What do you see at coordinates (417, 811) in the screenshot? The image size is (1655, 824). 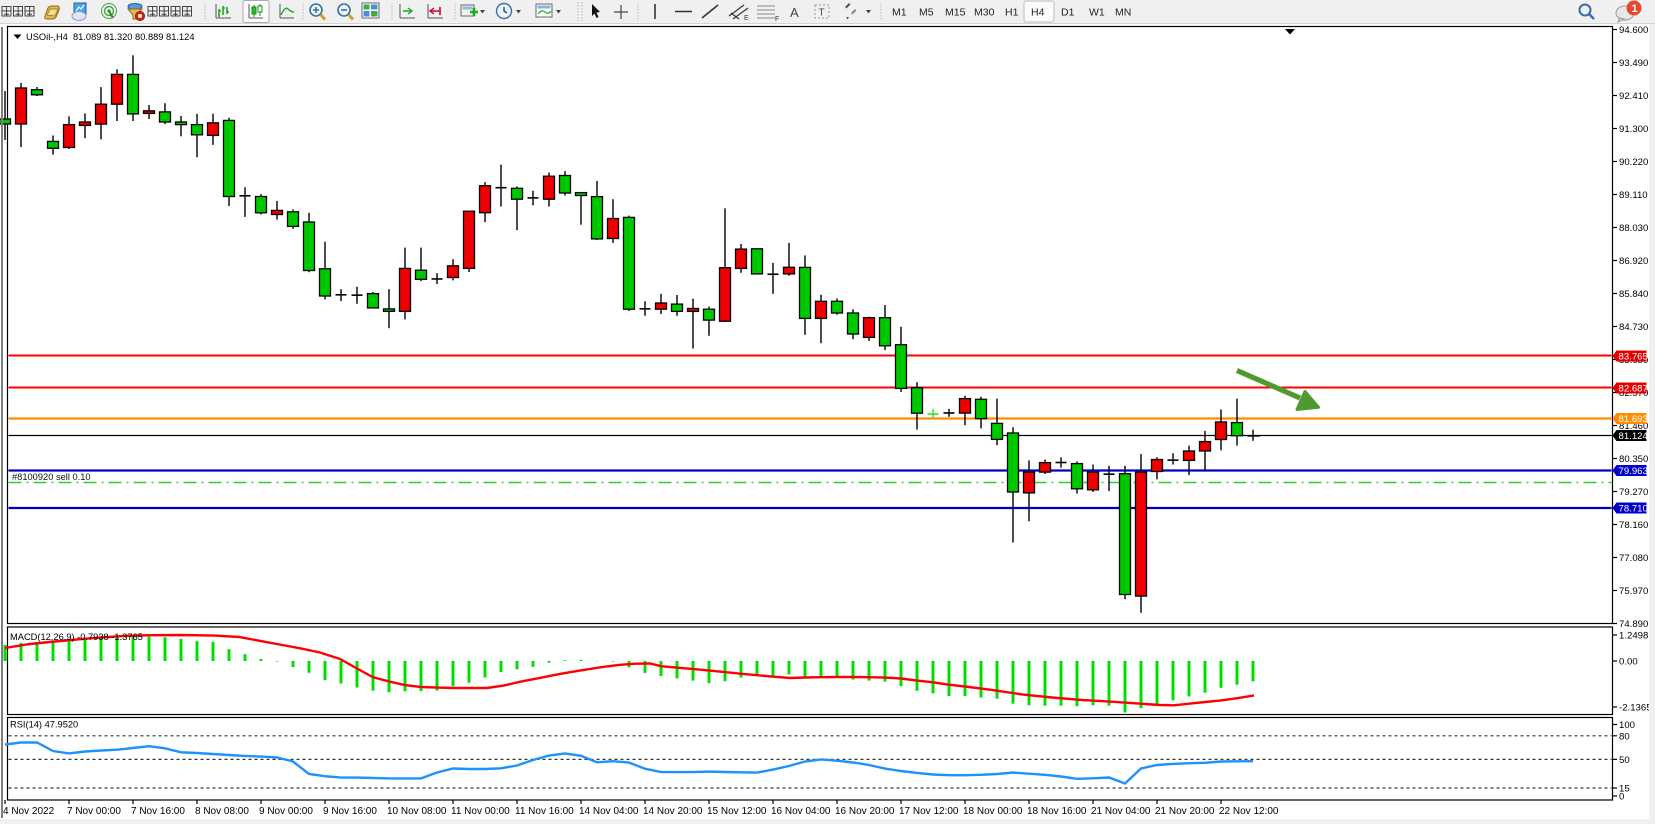 I see `svg-text: 10 Nov 08:00` at bounding box center [417, 811].